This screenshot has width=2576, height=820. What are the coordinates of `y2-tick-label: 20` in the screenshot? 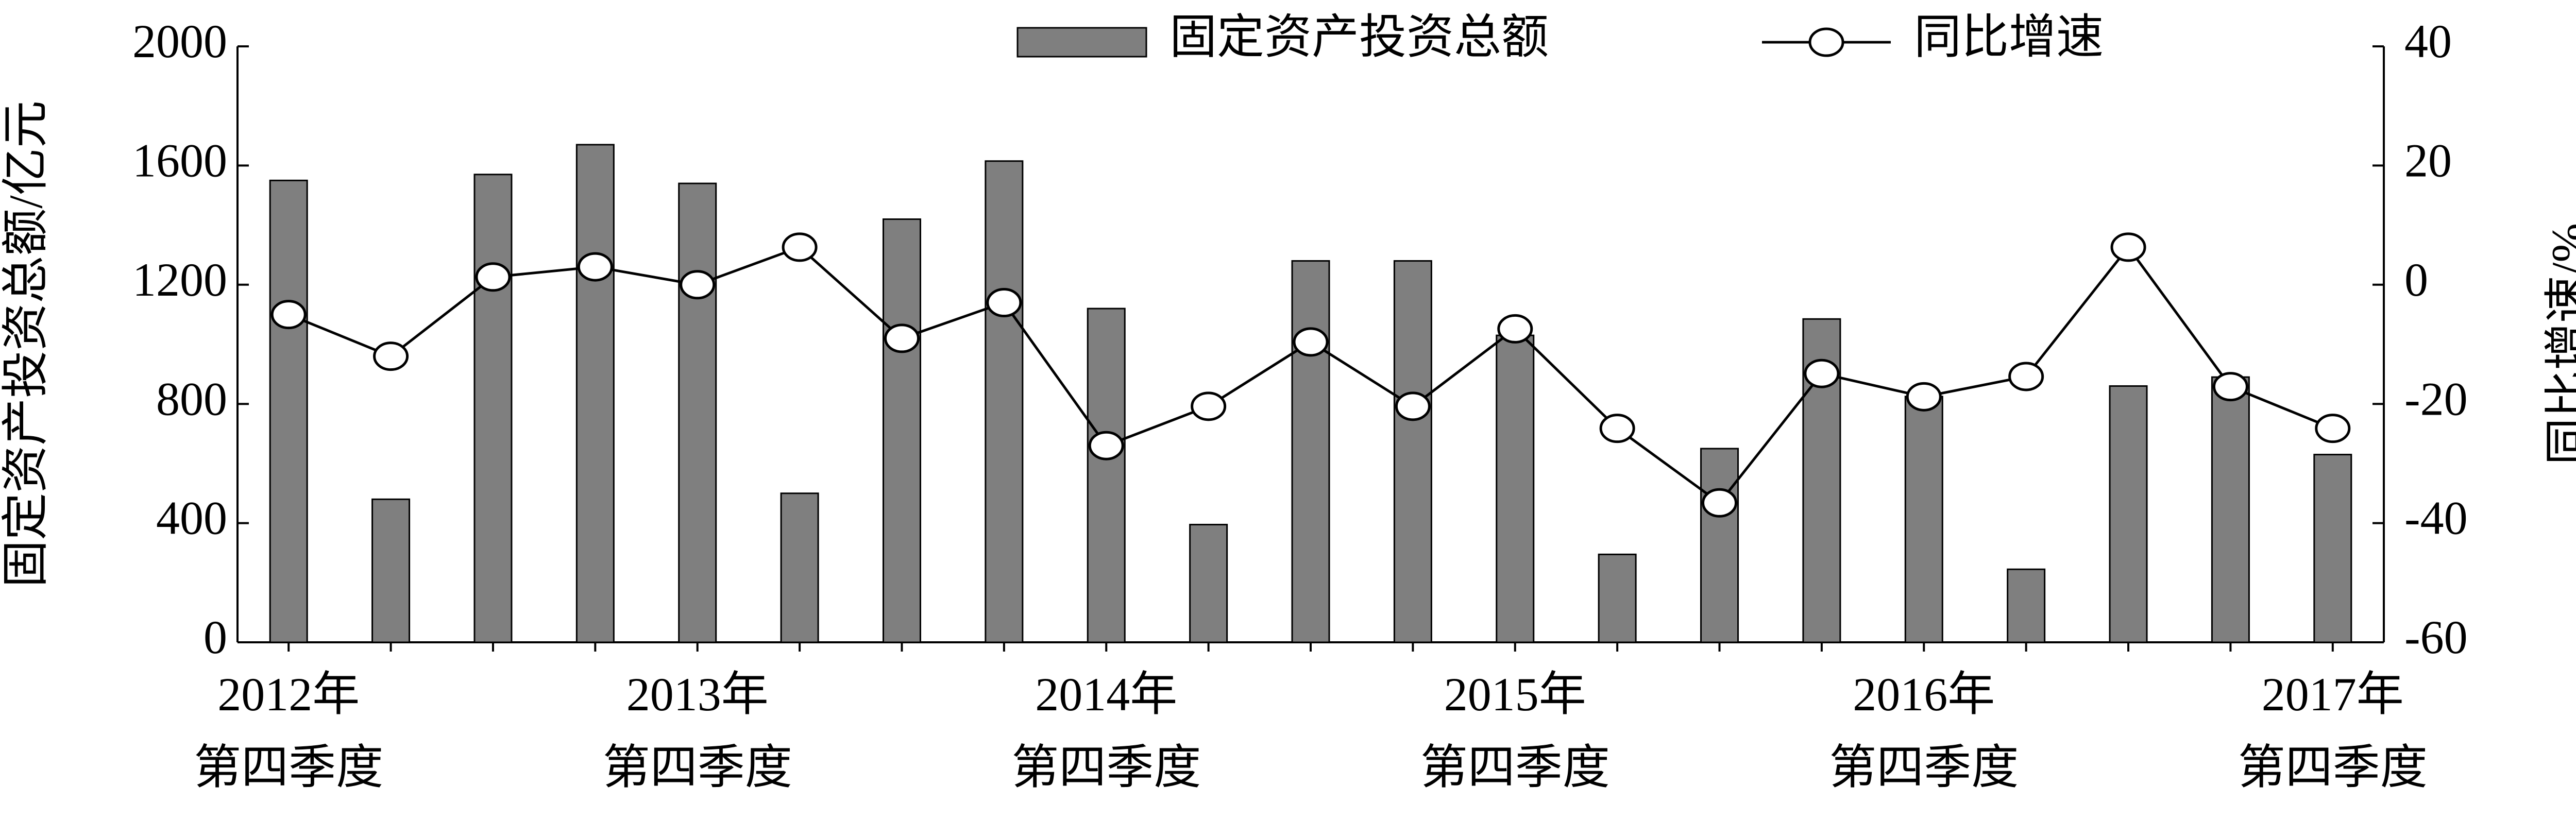 It's located at (2428, 160).